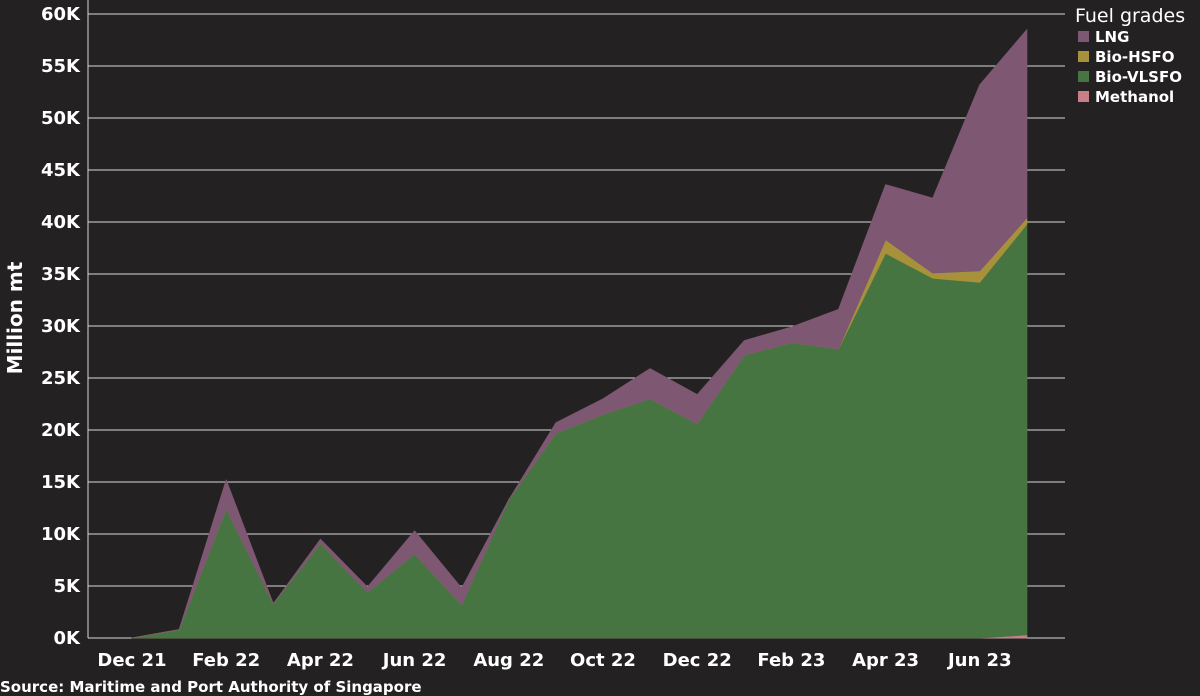 The image size is (1200, 696). I want to click on y-tick-label-10K: 10K, so click(61, 534).